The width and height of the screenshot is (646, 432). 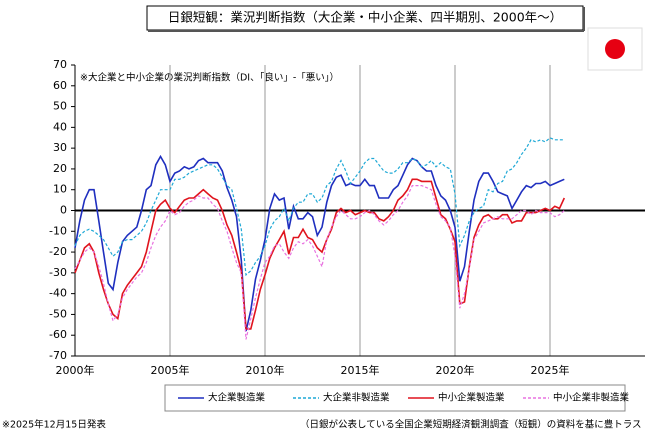 I want to click on y-tick-label: 0, so click(x=63, y=210).